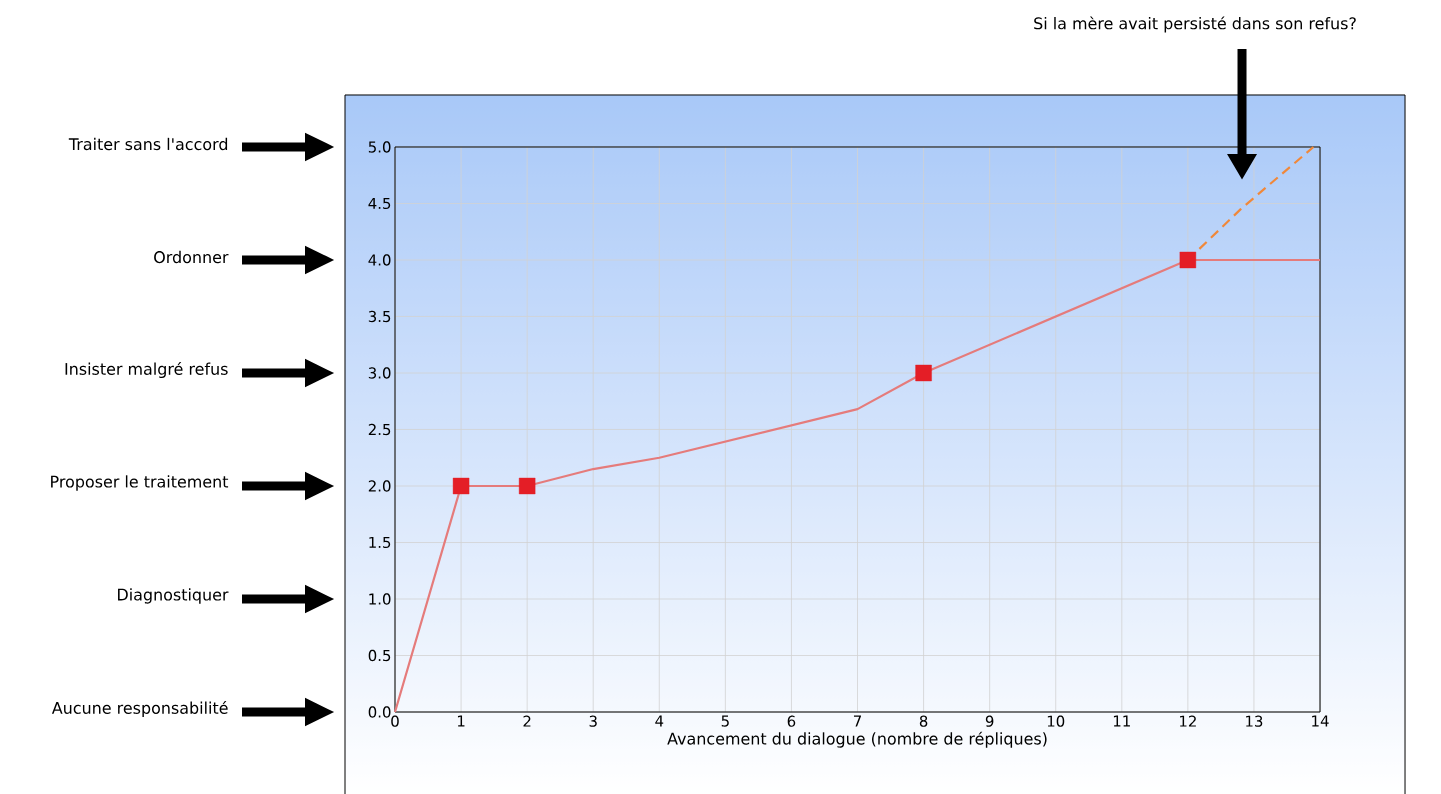 This screenshot has height=794, width=1441. Describe the element at coordinates (1320, 721) in the screenshot. I see `x-tick-label: 14` at that location.